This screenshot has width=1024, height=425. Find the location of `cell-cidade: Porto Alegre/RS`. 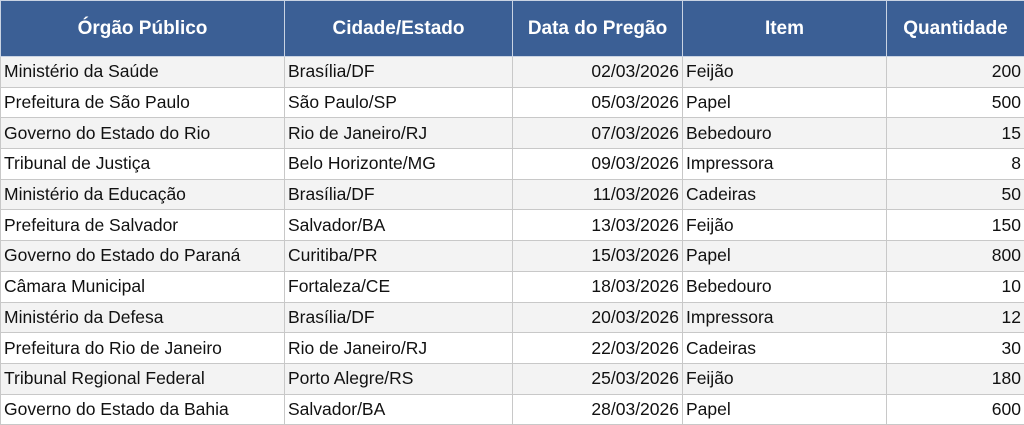

cell-cidade: Porto Alegre/RS is located at coordinates (398, 378).